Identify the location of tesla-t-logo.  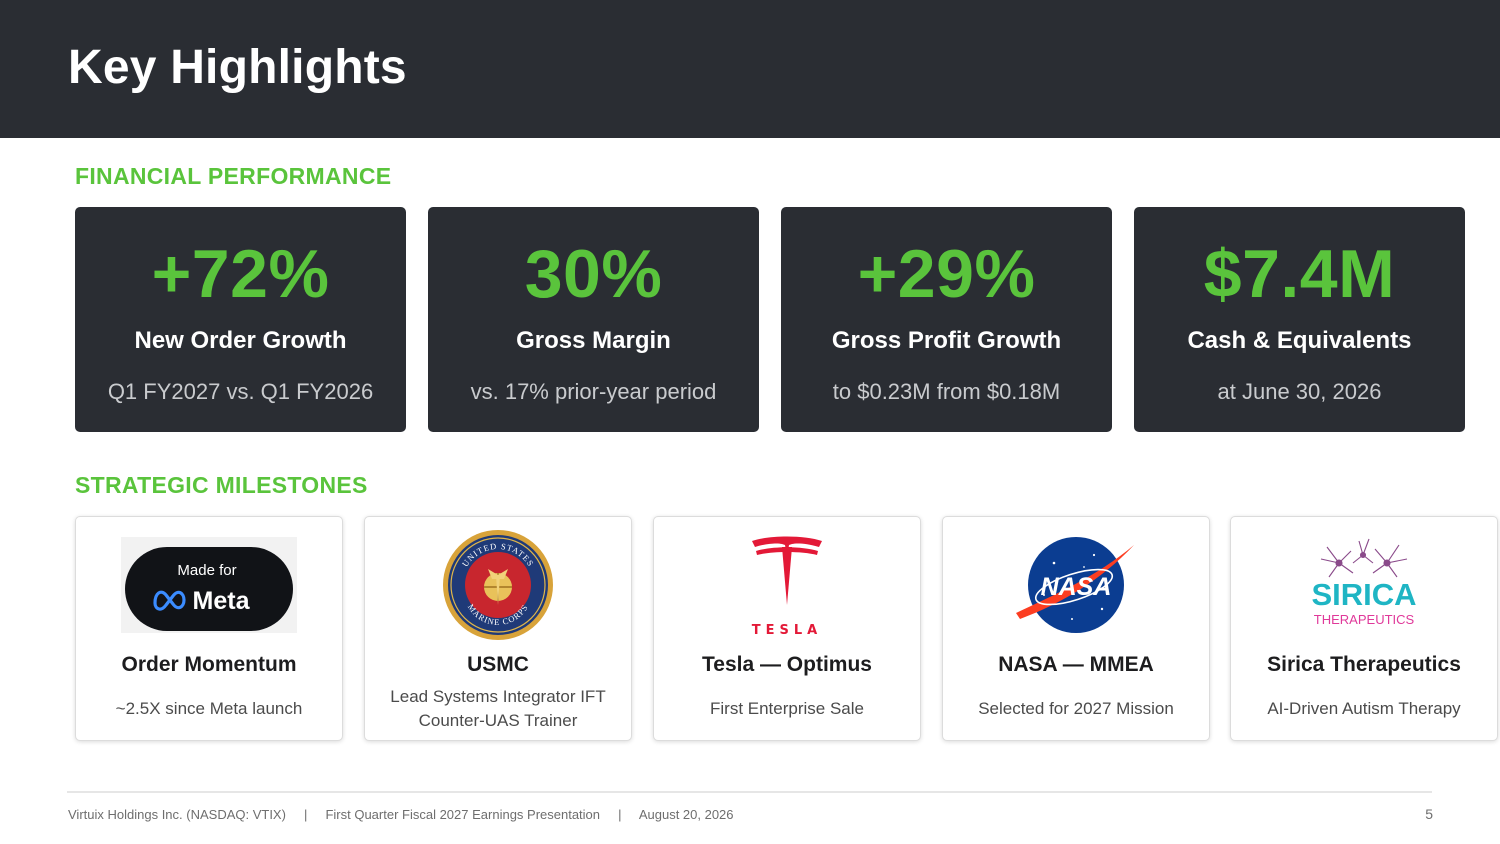
(787, 570).